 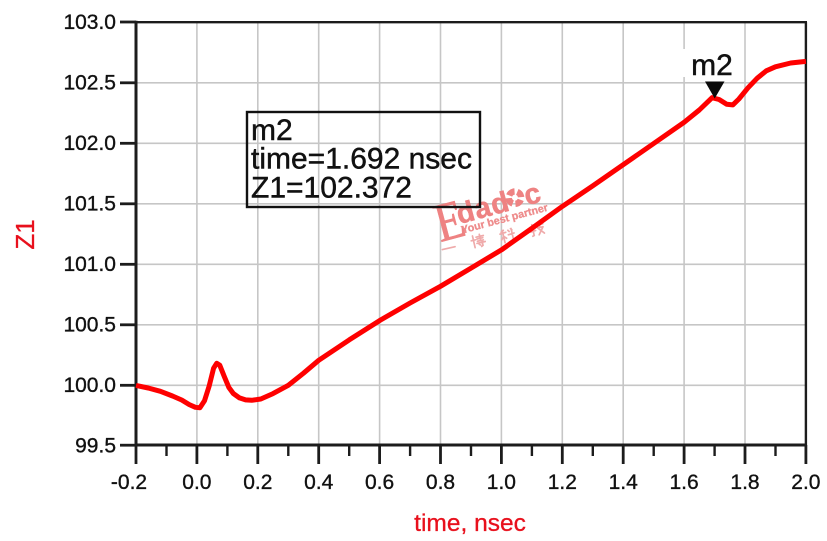 I want to click on svg-text: 1.6, so click(x=683, y=482).